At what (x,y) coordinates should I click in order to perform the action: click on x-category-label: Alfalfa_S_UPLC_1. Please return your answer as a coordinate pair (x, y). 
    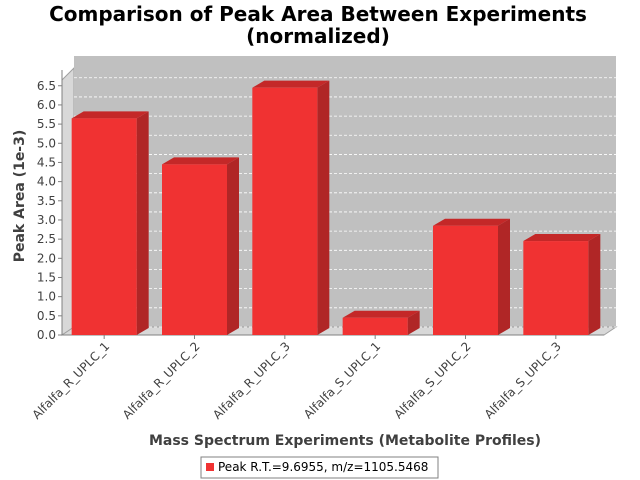
    Looking at the image, I should click on (342, 380).